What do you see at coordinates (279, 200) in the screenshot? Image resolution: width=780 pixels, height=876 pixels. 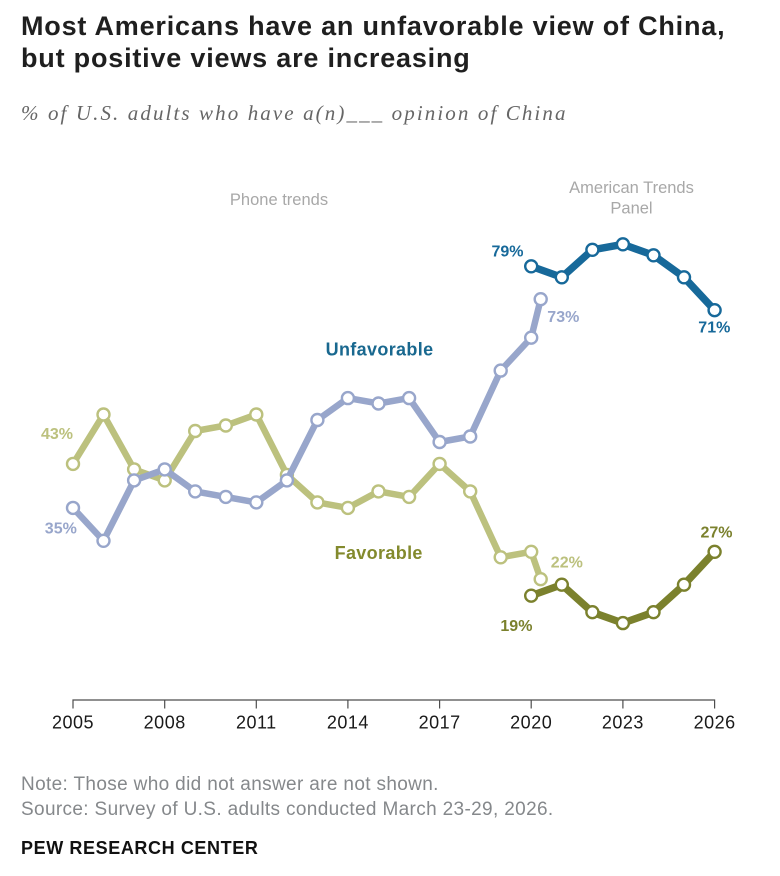 I see `svg-text: Phone trends` at bounding box center [279, 200].